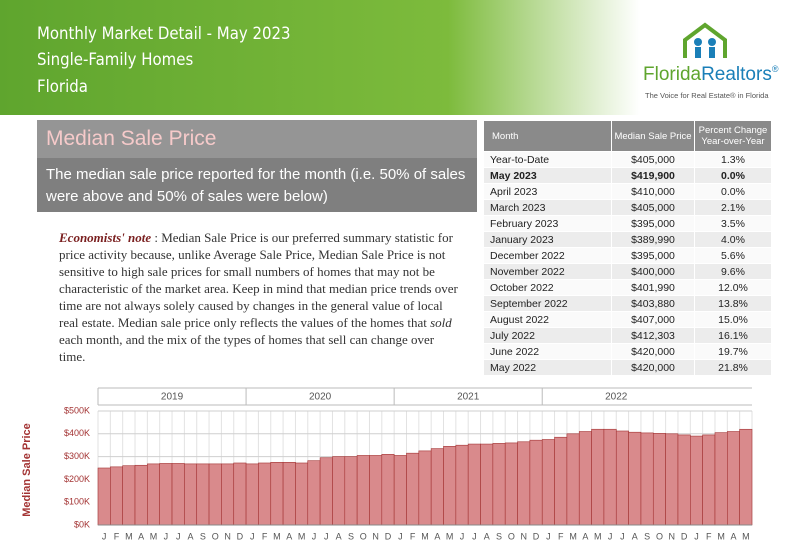 The height and width of the screenshot is (549, 787). What do you see at coordinates (115, 60) in the screenshot?
I see `header-subtitle: Single-Family Homes` at bounding box center [115, 60].